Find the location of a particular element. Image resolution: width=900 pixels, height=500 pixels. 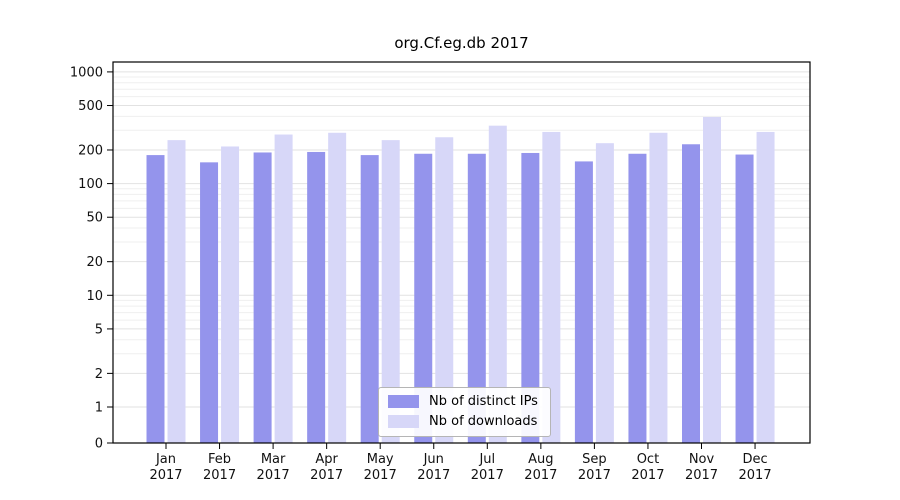

x-tick-label-month: Apr is located at coordinates (326, 459).